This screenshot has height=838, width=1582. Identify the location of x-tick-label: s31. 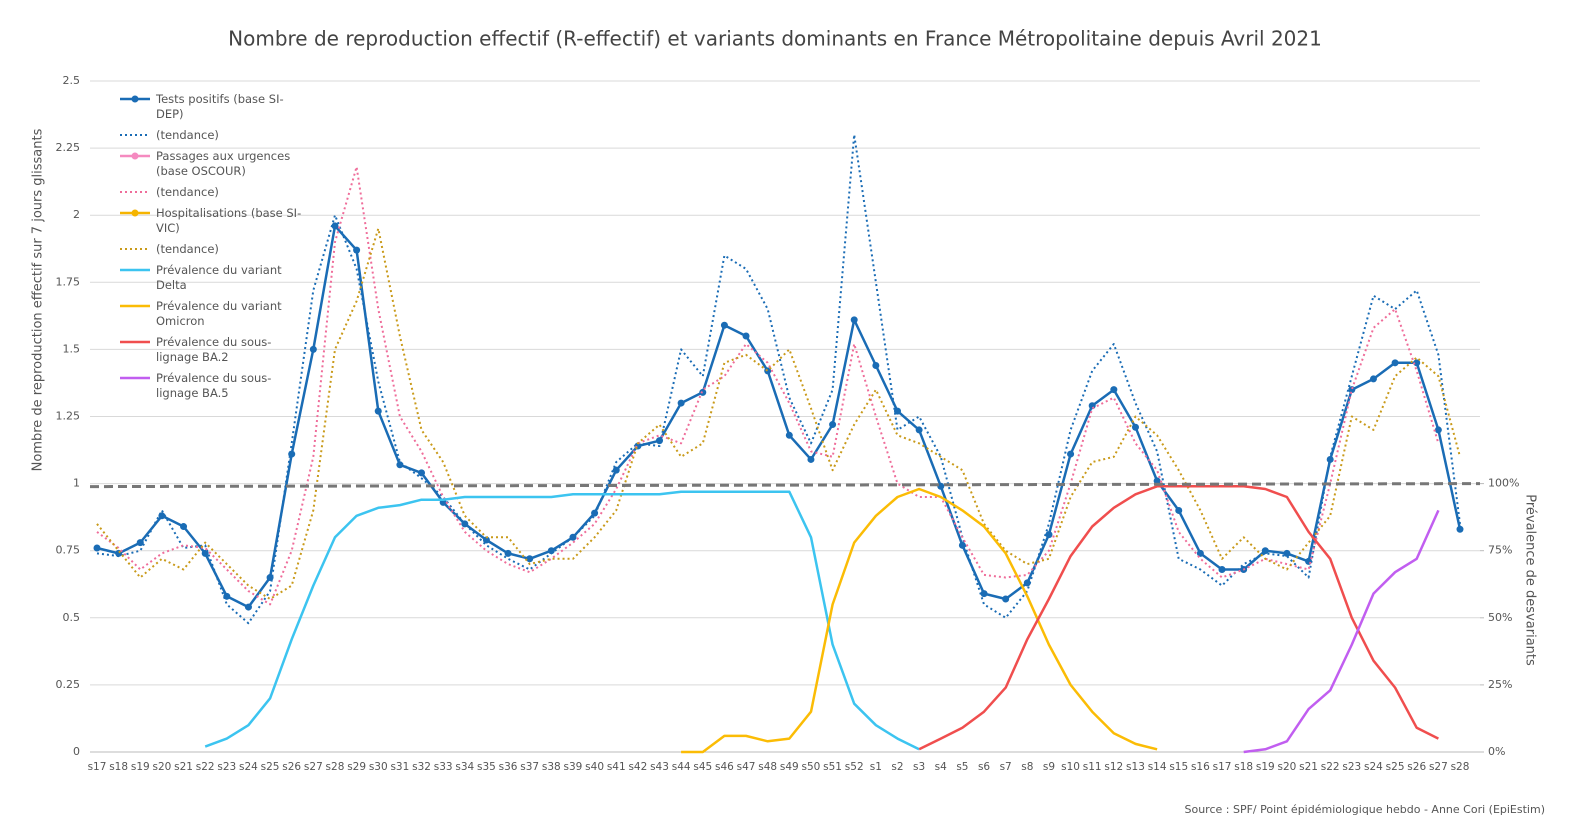
(399, 767).